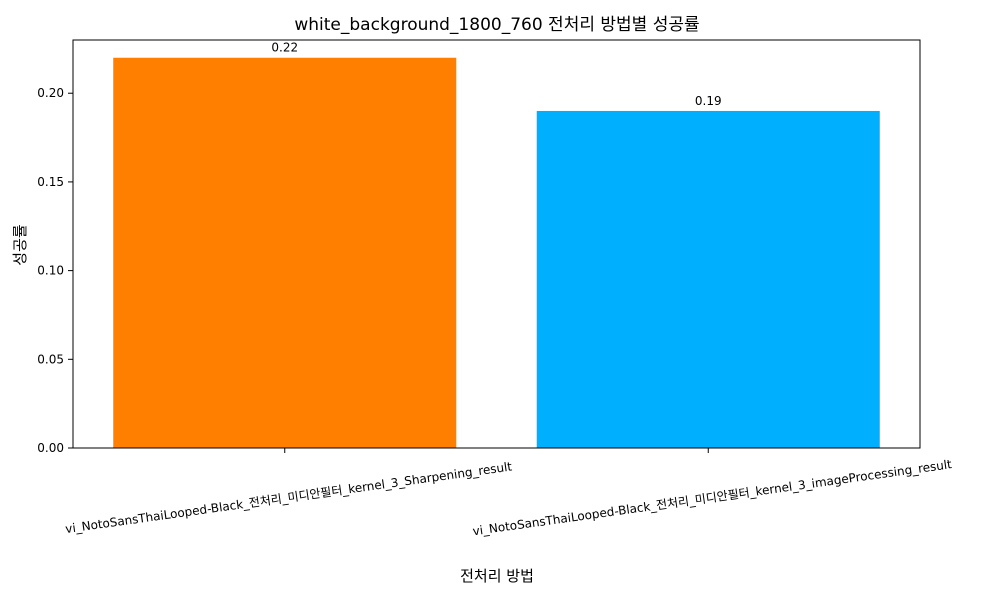  Describe the element at coordinates (708, 101) in the screenshot. I see `data-label-2: 0.19` at that location.